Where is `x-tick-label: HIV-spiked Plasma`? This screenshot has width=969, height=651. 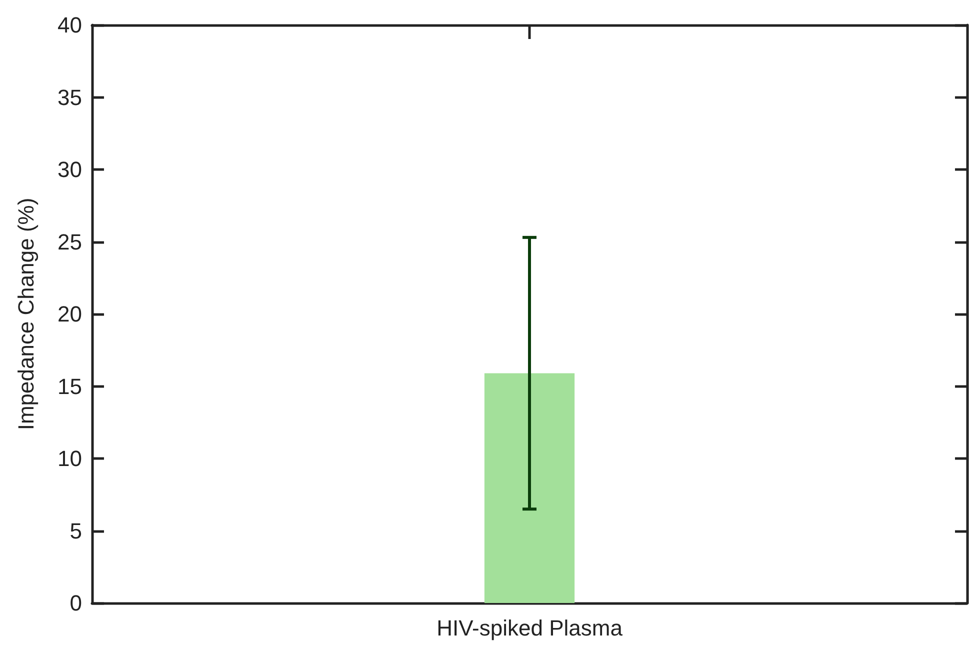
x-tick-label: HIV-spiked Plasma is located at coordinates (530, 628).